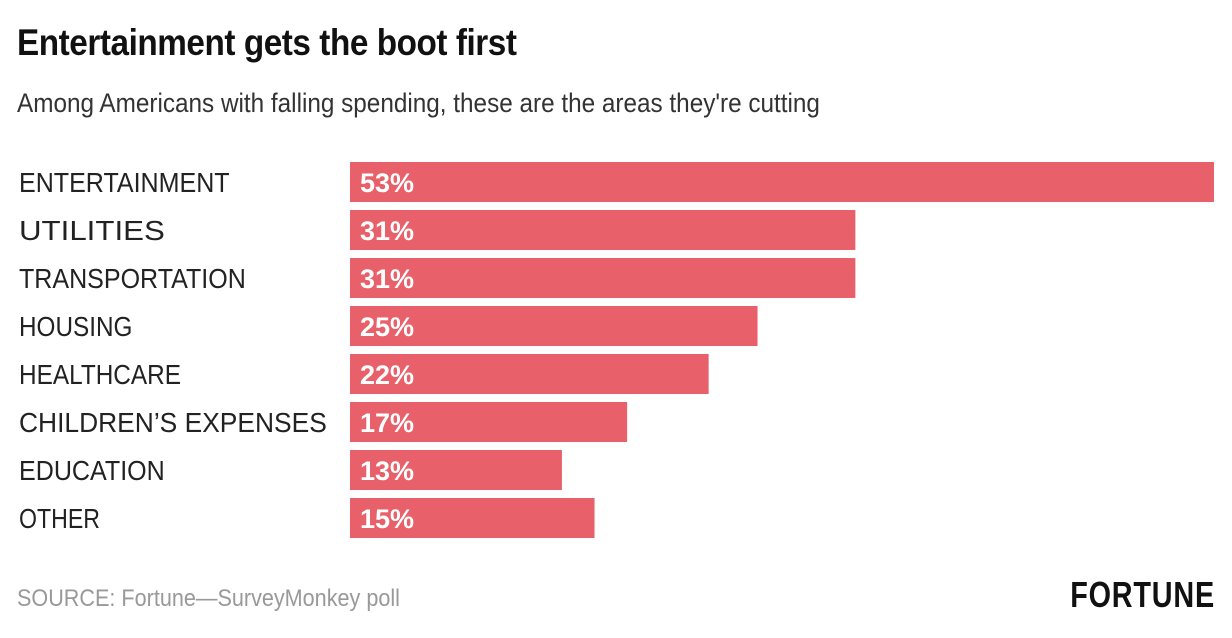  What do you see at coordinates (1142, 594) in the screenshot?
I see `fortune-logo: FORTUNE` at bounding box center [1142, 594].